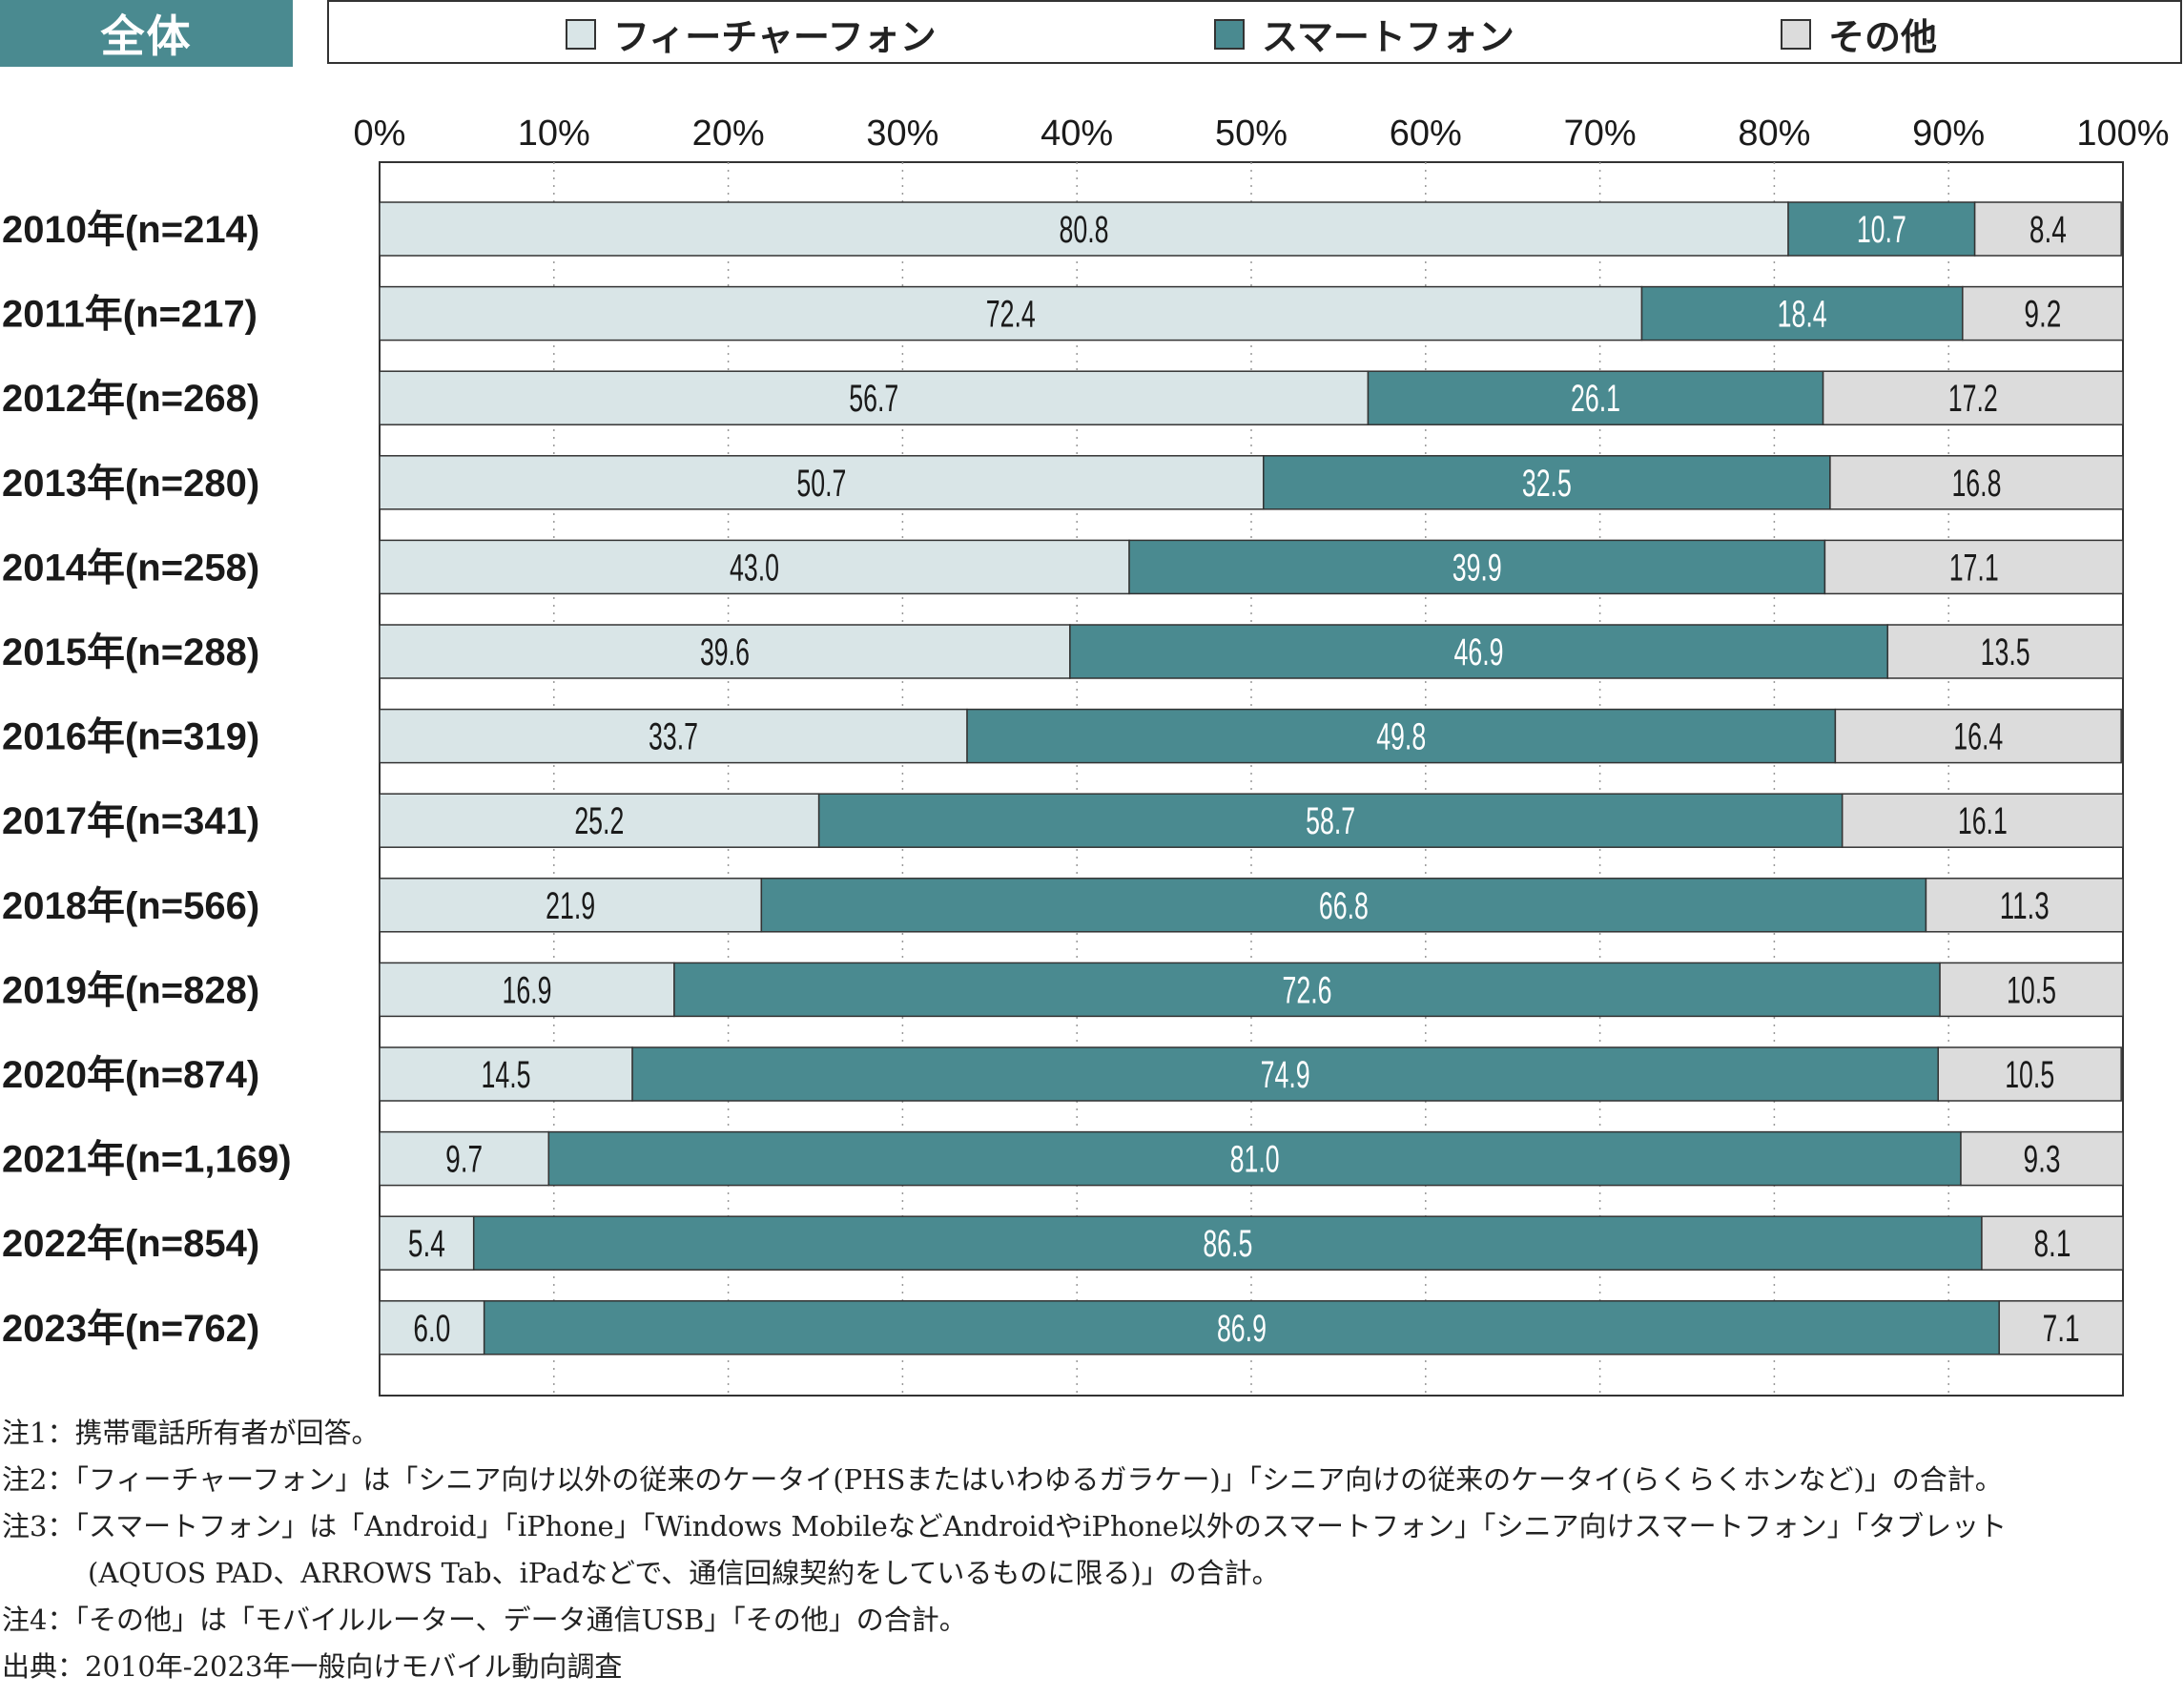  What do you see at coordinates (147, 1160) in the screenshot?
I see `y-category-label: 2021年(n=1,169)` at bounding box center [147, 1160].